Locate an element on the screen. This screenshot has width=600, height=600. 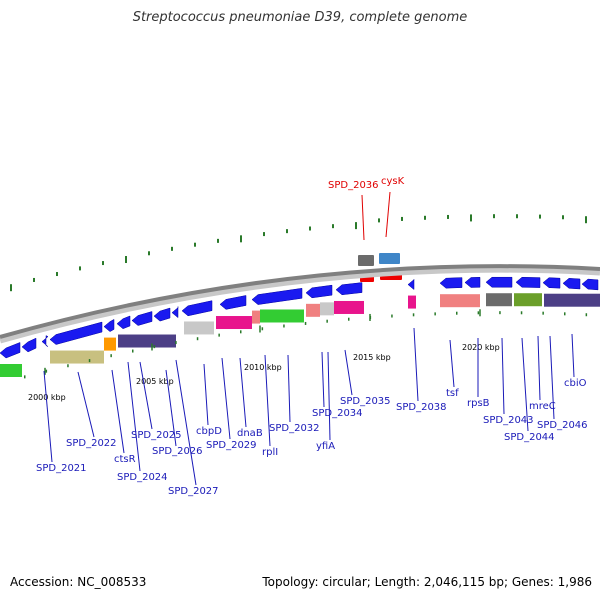
kbp-tick-label: 2005 kbp is located at coordinates (155, 381).